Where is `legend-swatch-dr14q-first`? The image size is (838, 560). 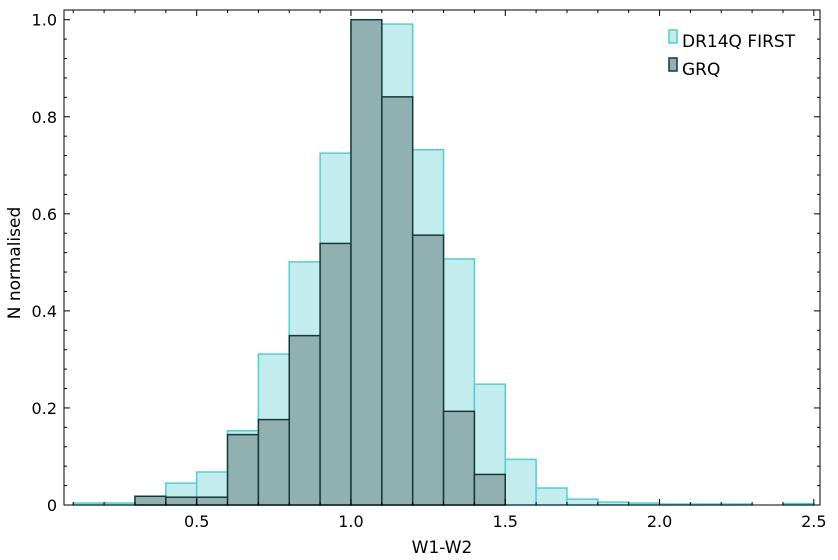
legend-swatch-dr14q-first is located at coordinates (673, 36).